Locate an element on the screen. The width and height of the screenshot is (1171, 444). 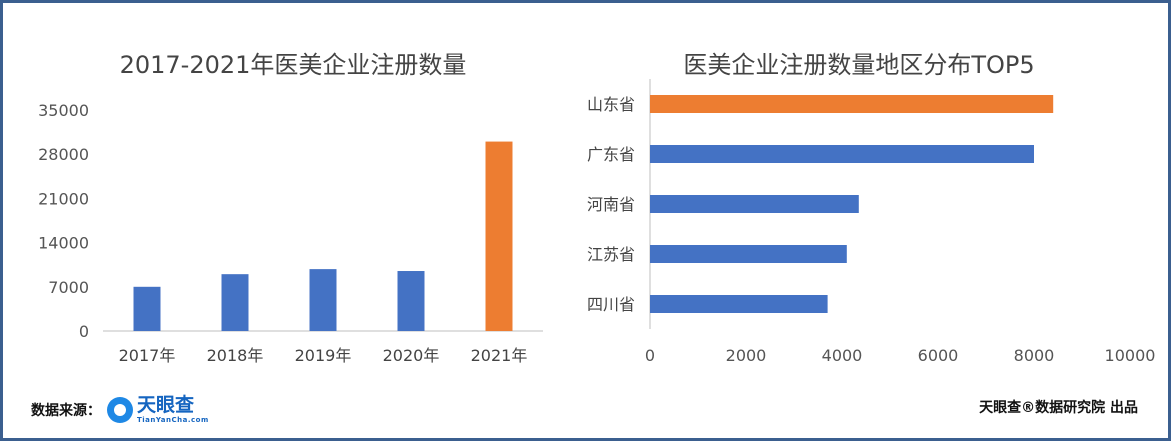
chart-title: 医美企业注册数量地区分布TOP5 is located at coordinates (858, 65).